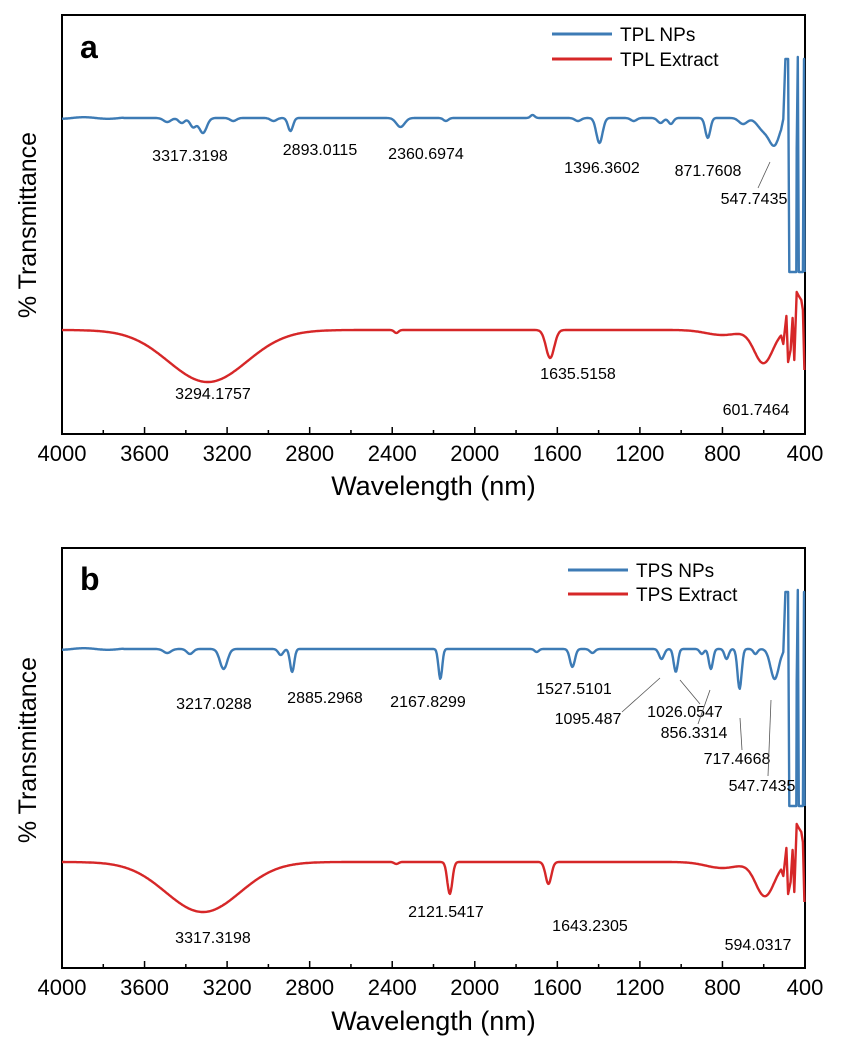  What do you see at coordinates (694, 733) in the screenshot?
I see `peak-annotation: 856.3314` at bounding box center [694, 733].